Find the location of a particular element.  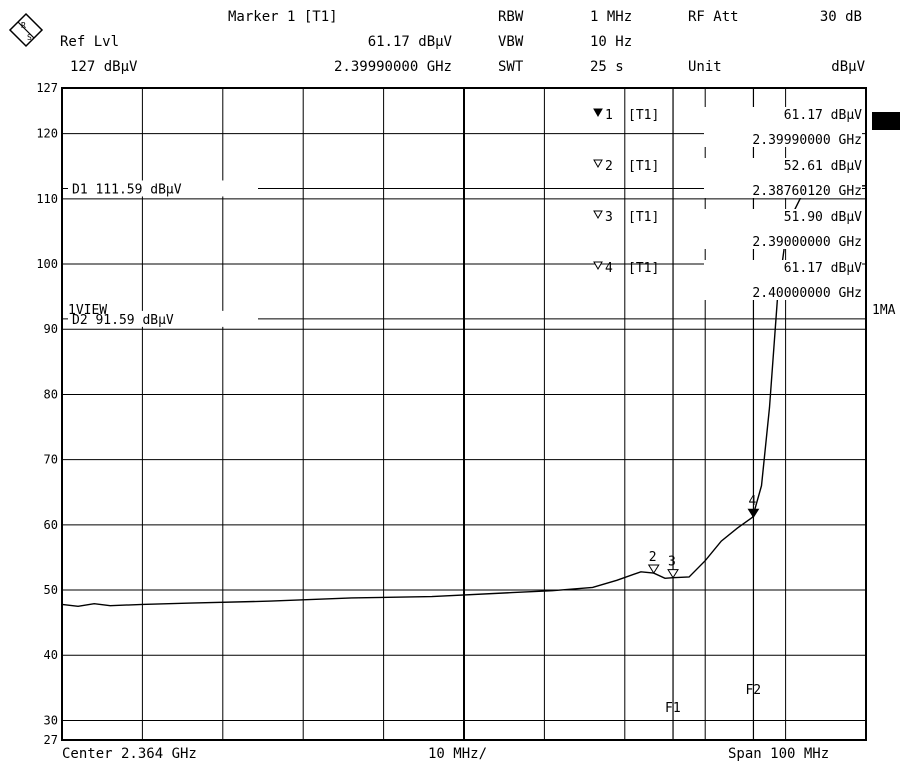

y-tick-label: 50 is located at coordinates (51, 590).